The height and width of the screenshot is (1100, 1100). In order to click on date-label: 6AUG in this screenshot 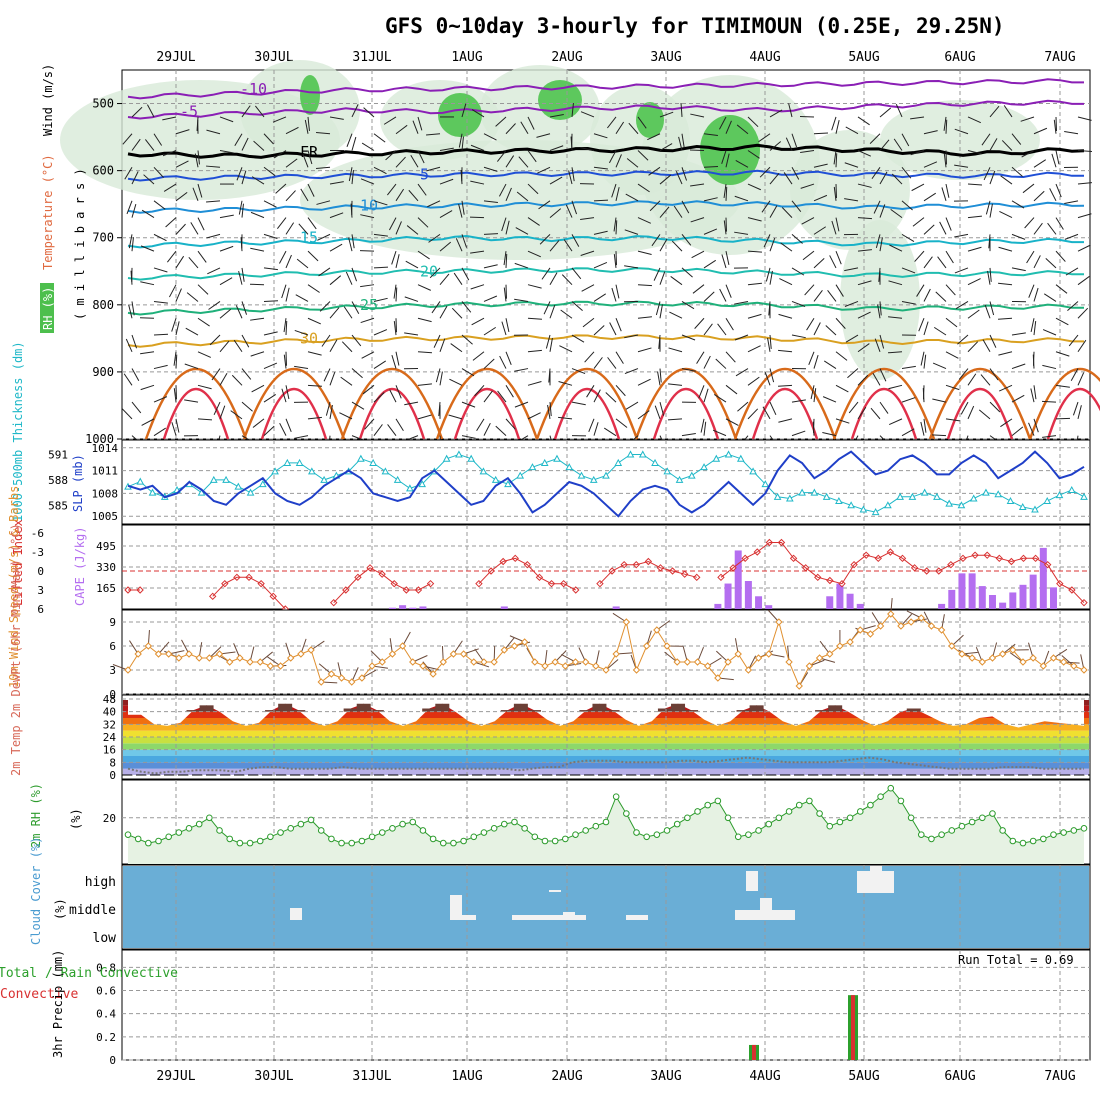, I will do `click(959, 1076)`.